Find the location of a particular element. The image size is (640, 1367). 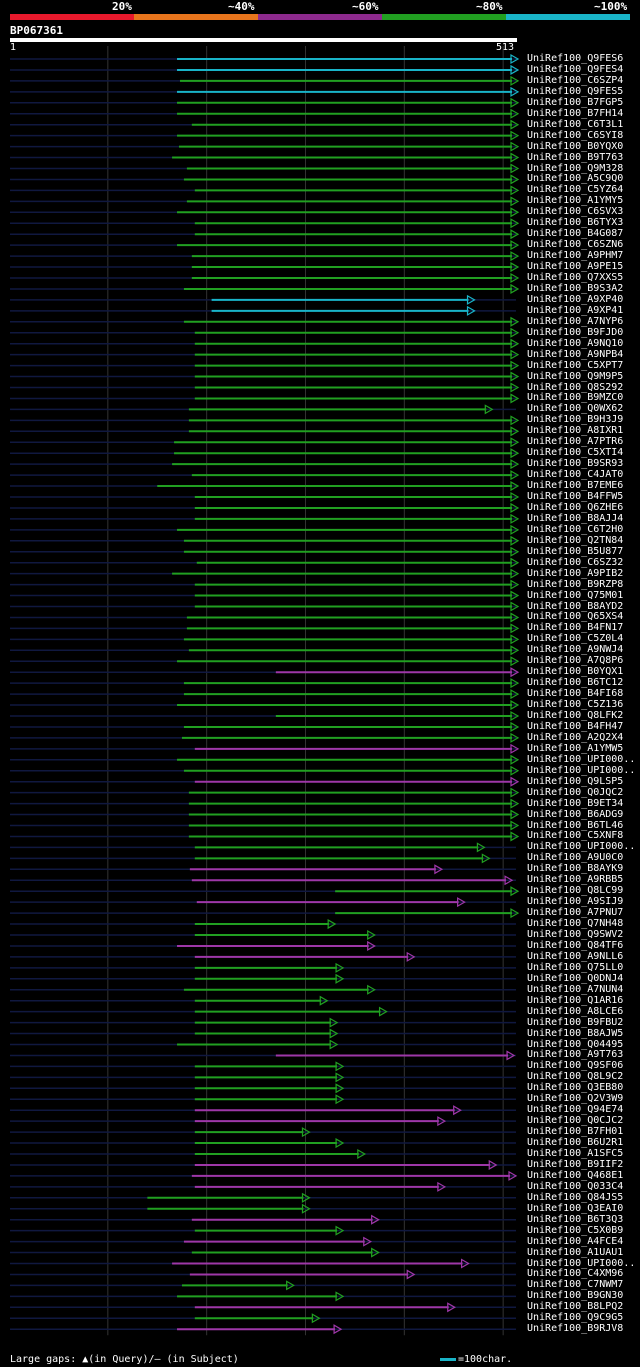

hit-label: UniRef100_B9GN30 is located at coordinates (575, 1296).